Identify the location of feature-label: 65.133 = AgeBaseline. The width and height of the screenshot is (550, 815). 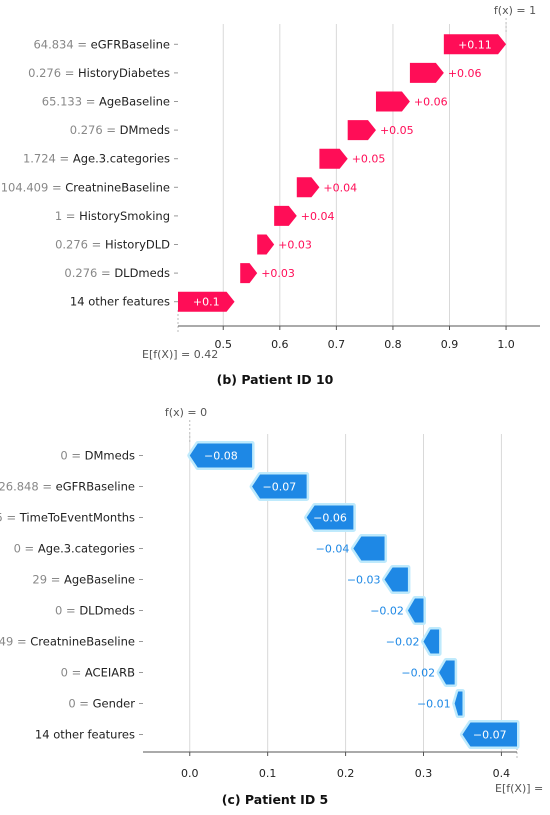
(106, 102).